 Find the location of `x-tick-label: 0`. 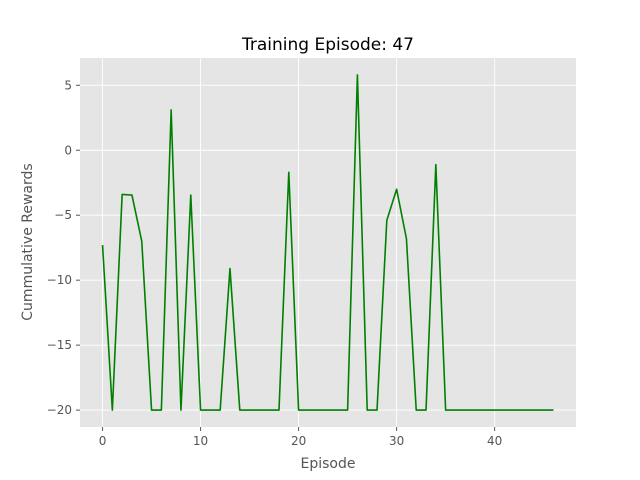

x-tick-label: 0 is located at coordinates (103, 441).